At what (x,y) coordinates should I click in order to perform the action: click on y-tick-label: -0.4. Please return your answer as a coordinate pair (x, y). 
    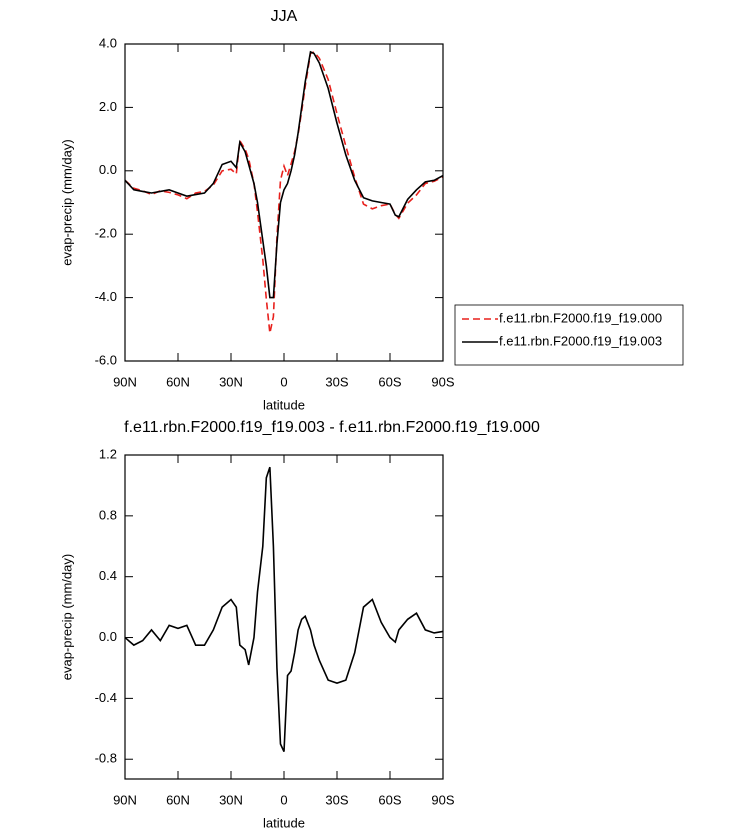
    Looking at the image, I should click on (106, 697).